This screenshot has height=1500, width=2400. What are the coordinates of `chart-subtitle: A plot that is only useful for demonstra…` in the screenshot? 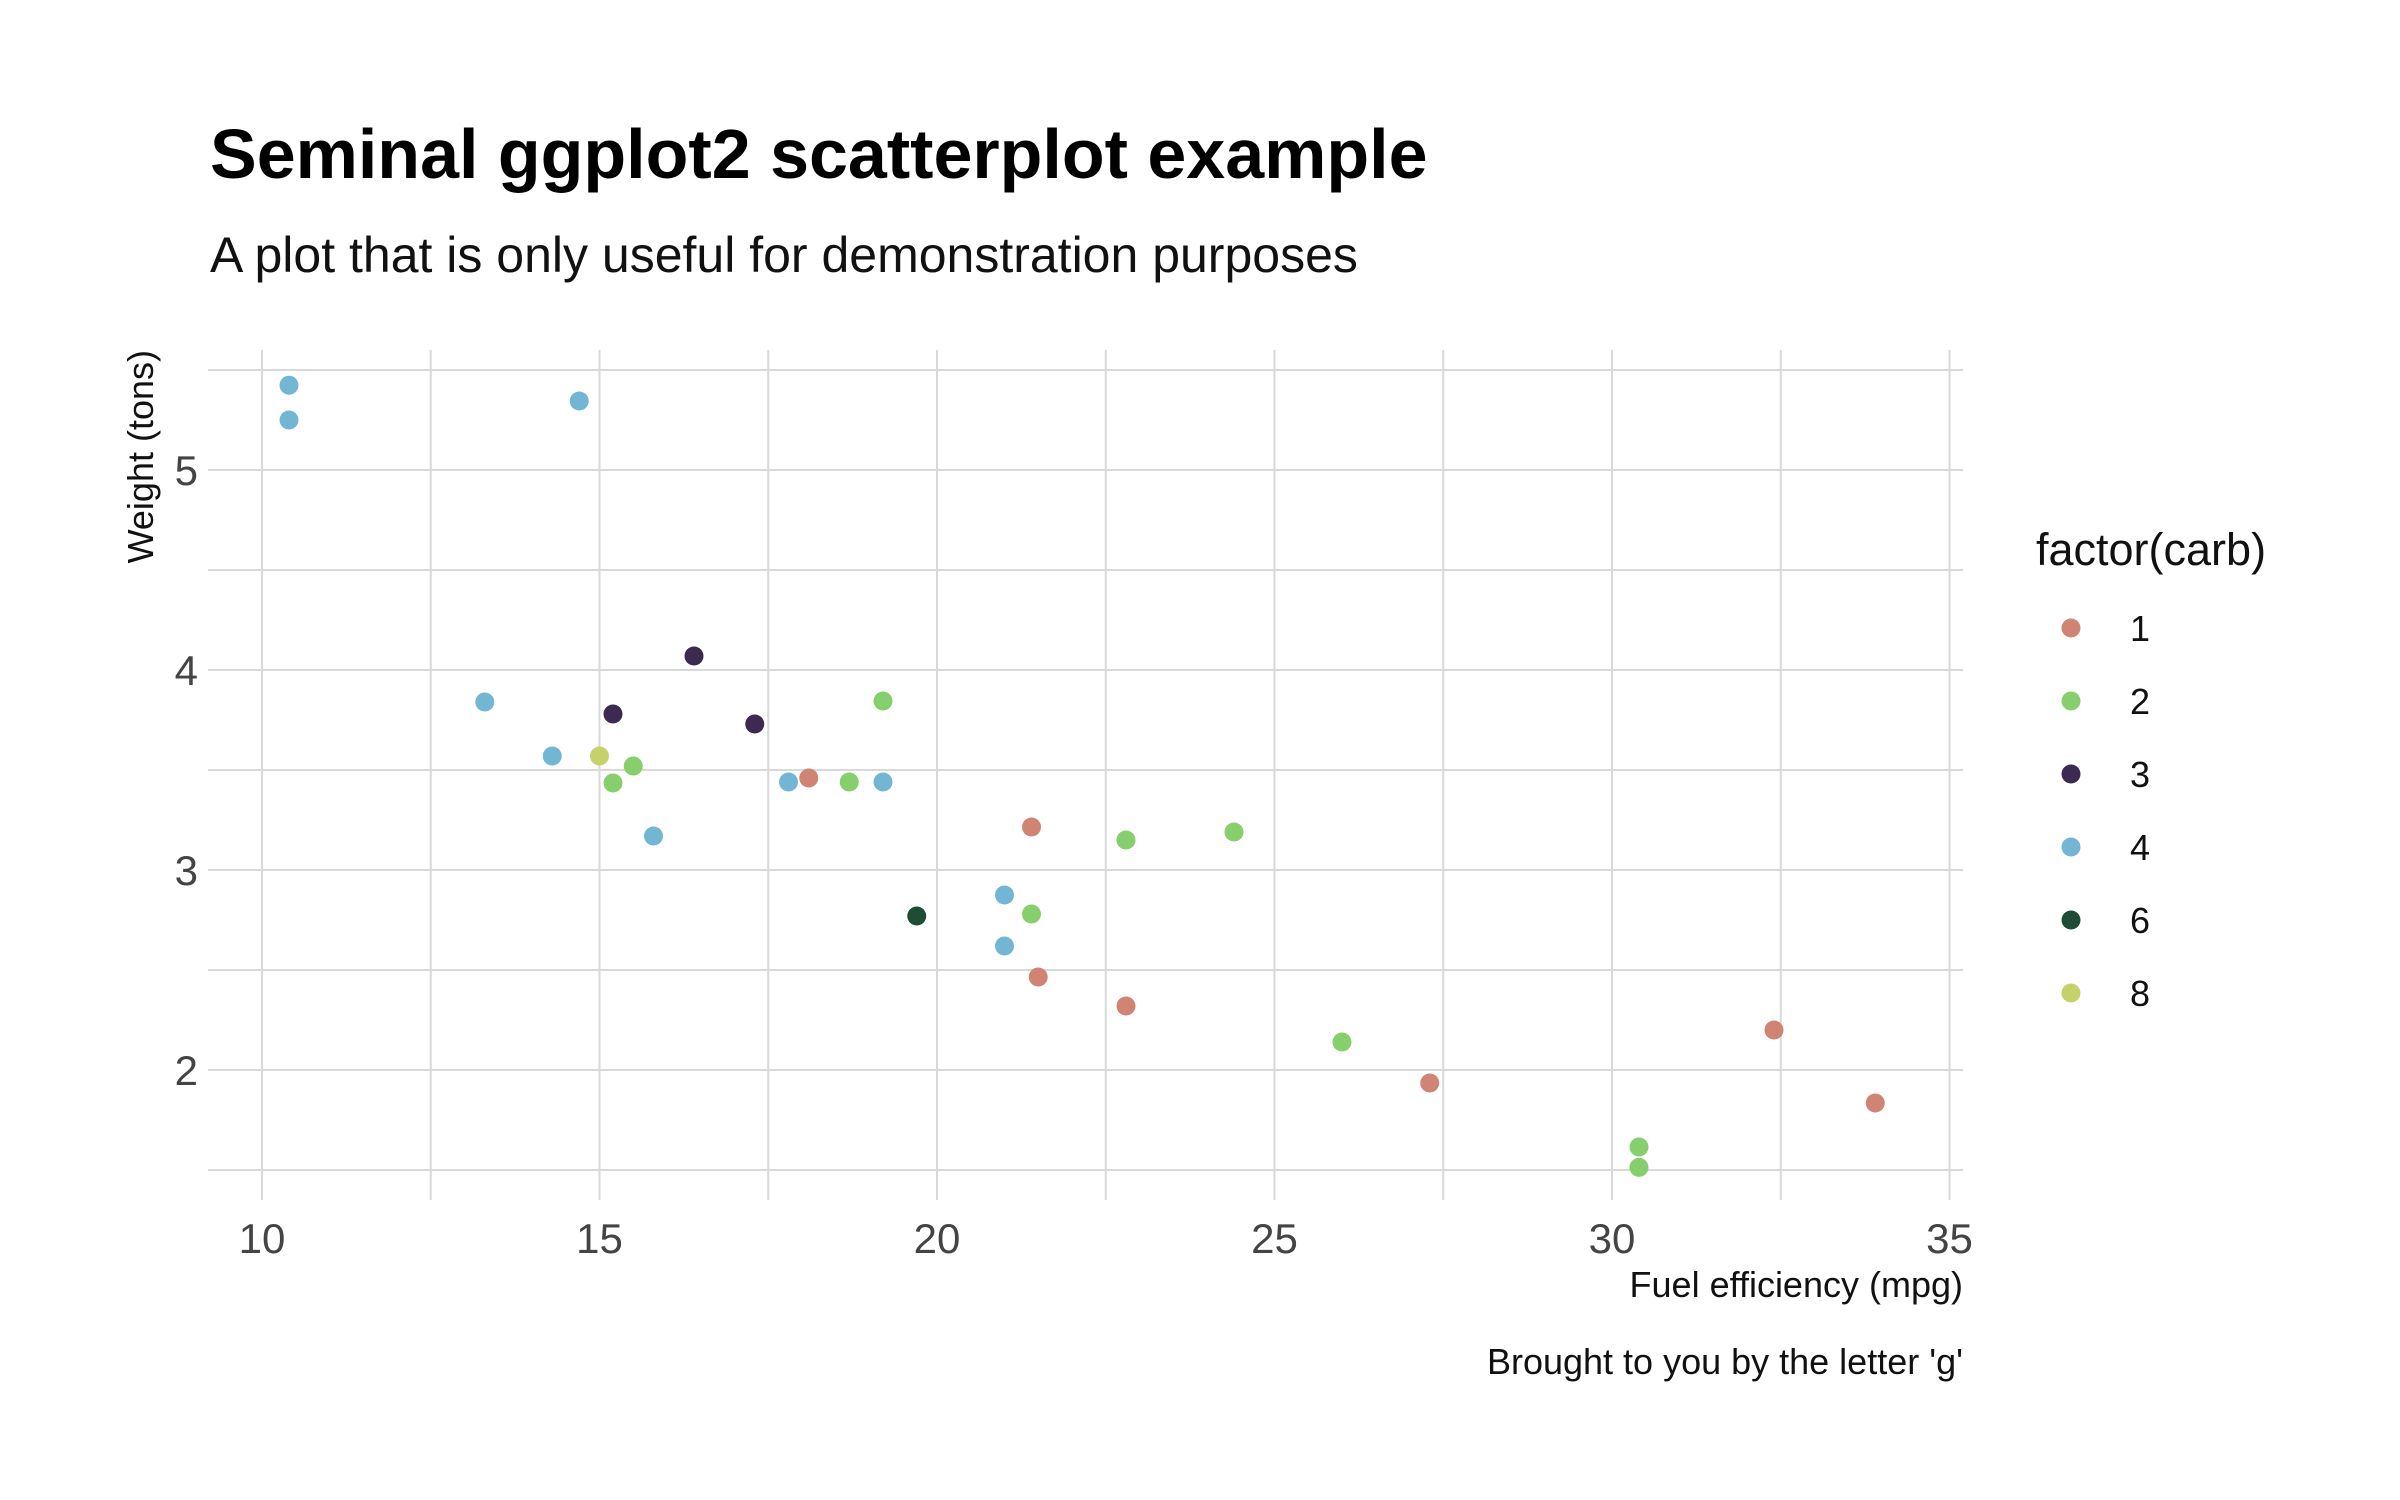 It's located at (784, 255).